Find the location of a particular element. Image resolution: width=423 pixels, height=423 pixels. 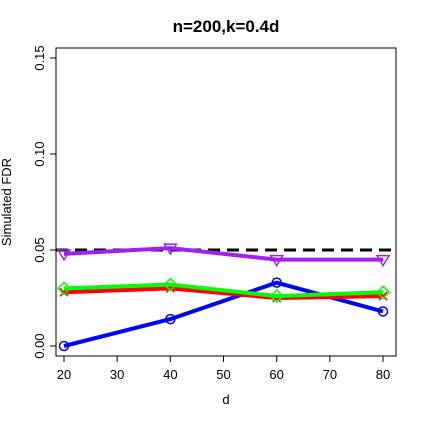

x-tick-label: 60 is located at coordinates (276, 374).